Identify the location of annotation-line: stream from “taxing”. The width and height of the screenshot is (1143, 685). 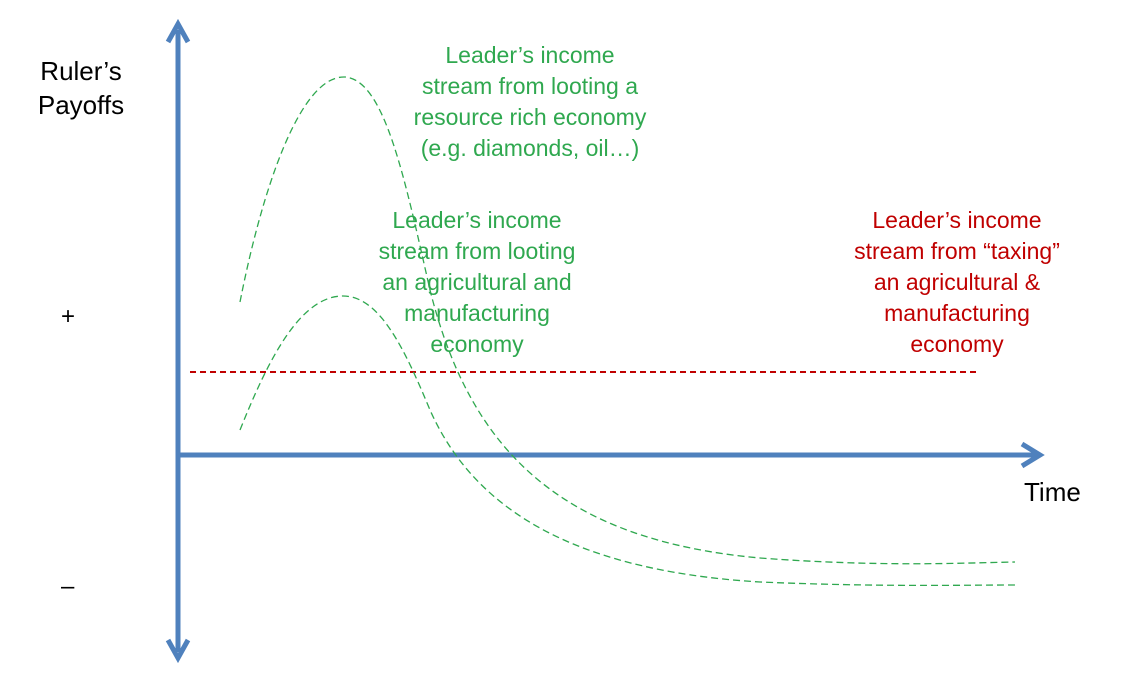
(957, 251).